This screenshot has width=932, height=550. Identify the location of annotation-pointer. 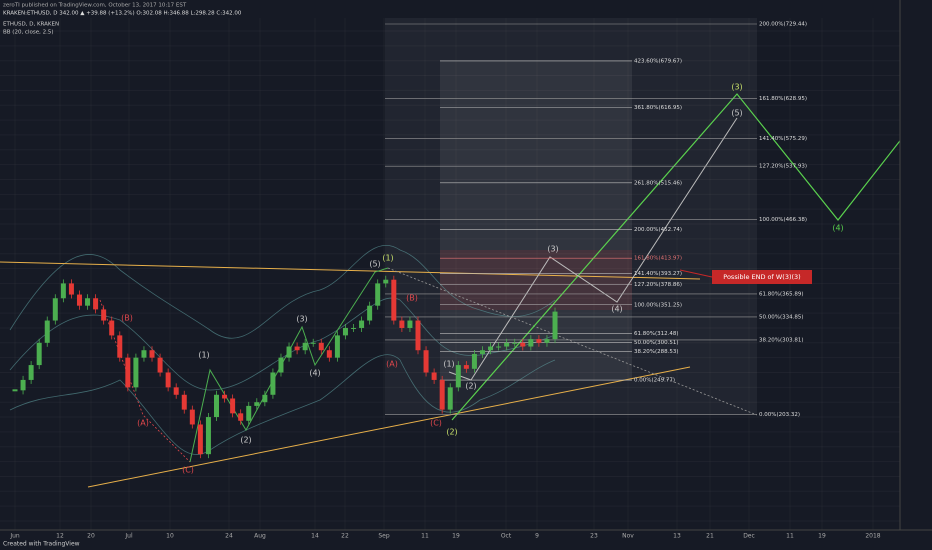
(696, 273).